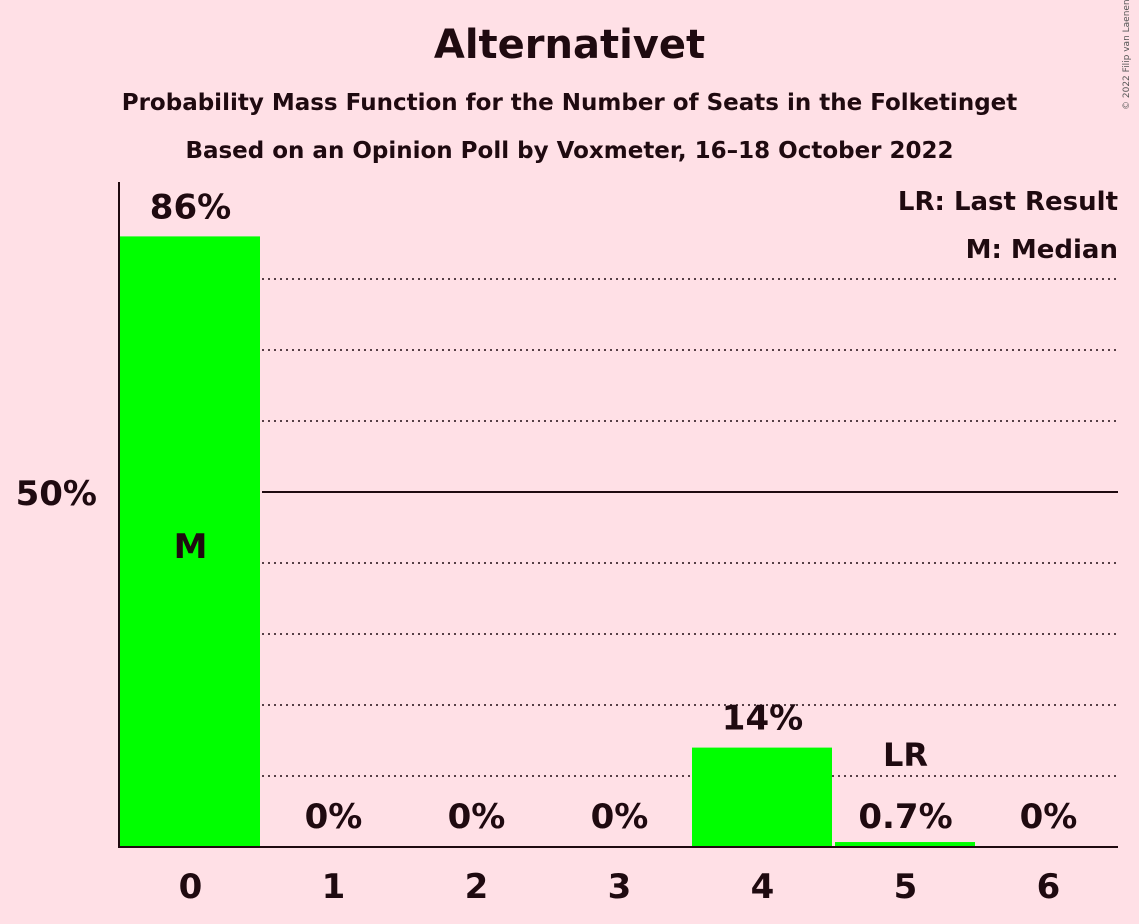  Describe the element at coordinates (1042, 250) in the screenshot. I see `legend-entry: M: Median` at that location.